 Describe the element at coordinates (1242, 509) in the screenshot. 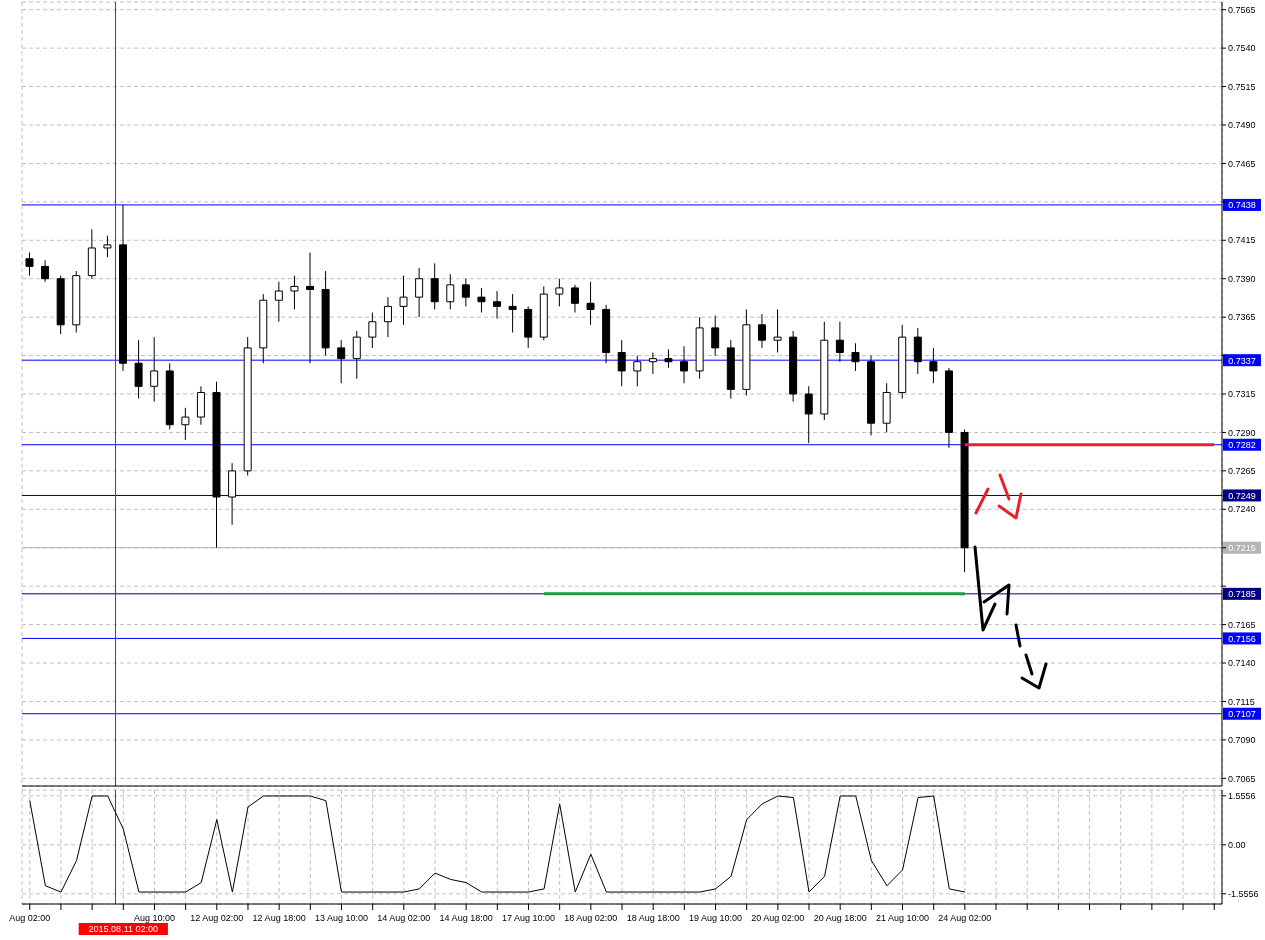

I see `y-tick-label: 0.7240` at that location.